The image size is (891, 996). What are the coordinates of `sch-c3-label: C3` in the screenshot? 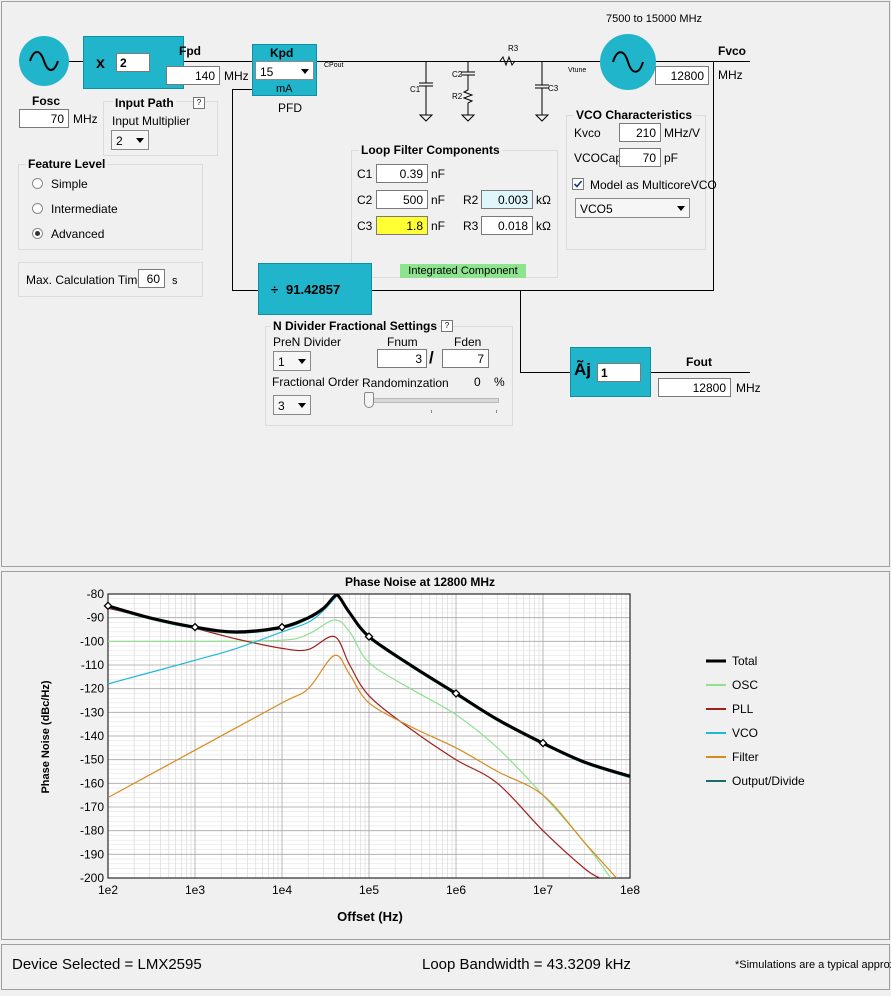 It's located at (553, 88).